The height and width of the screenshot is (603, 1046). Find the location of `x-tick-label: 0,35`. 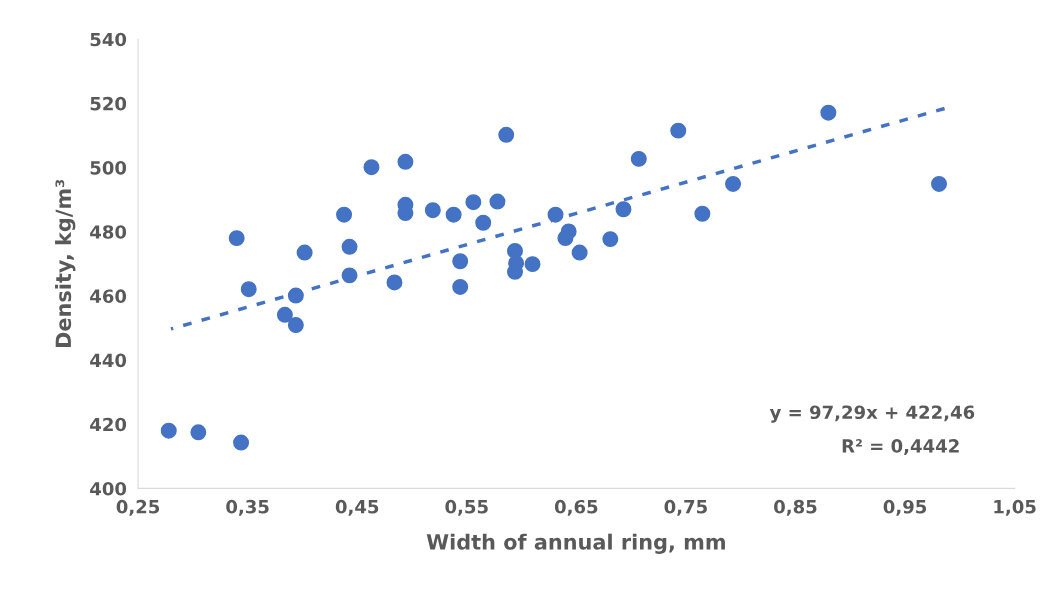

x-tick-label: 0,35 is located at coordinates (247, 507).